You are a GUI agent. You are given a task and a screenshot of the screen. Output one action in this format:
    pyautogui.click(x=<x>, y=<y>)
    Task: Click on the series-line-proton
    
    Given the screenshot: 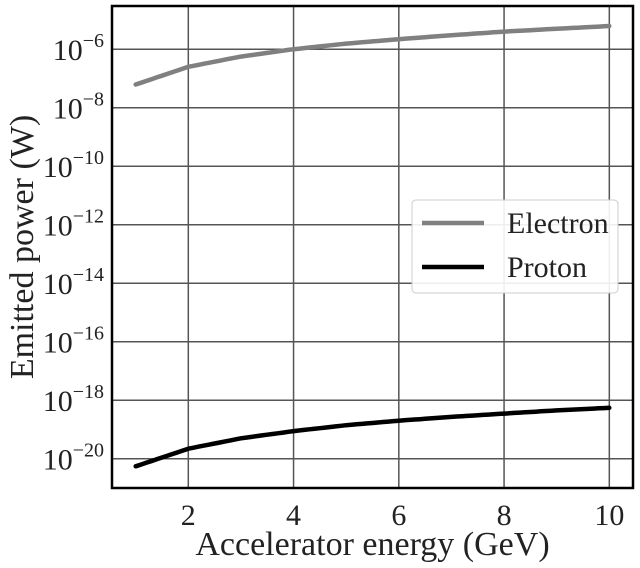 What is the action you would take?
    pyautogui.click(x=372, y=437)
    